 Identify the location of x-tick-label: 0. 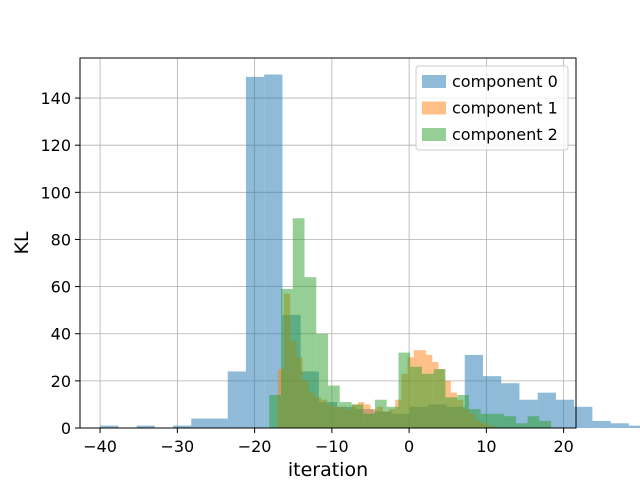
(409, 446).